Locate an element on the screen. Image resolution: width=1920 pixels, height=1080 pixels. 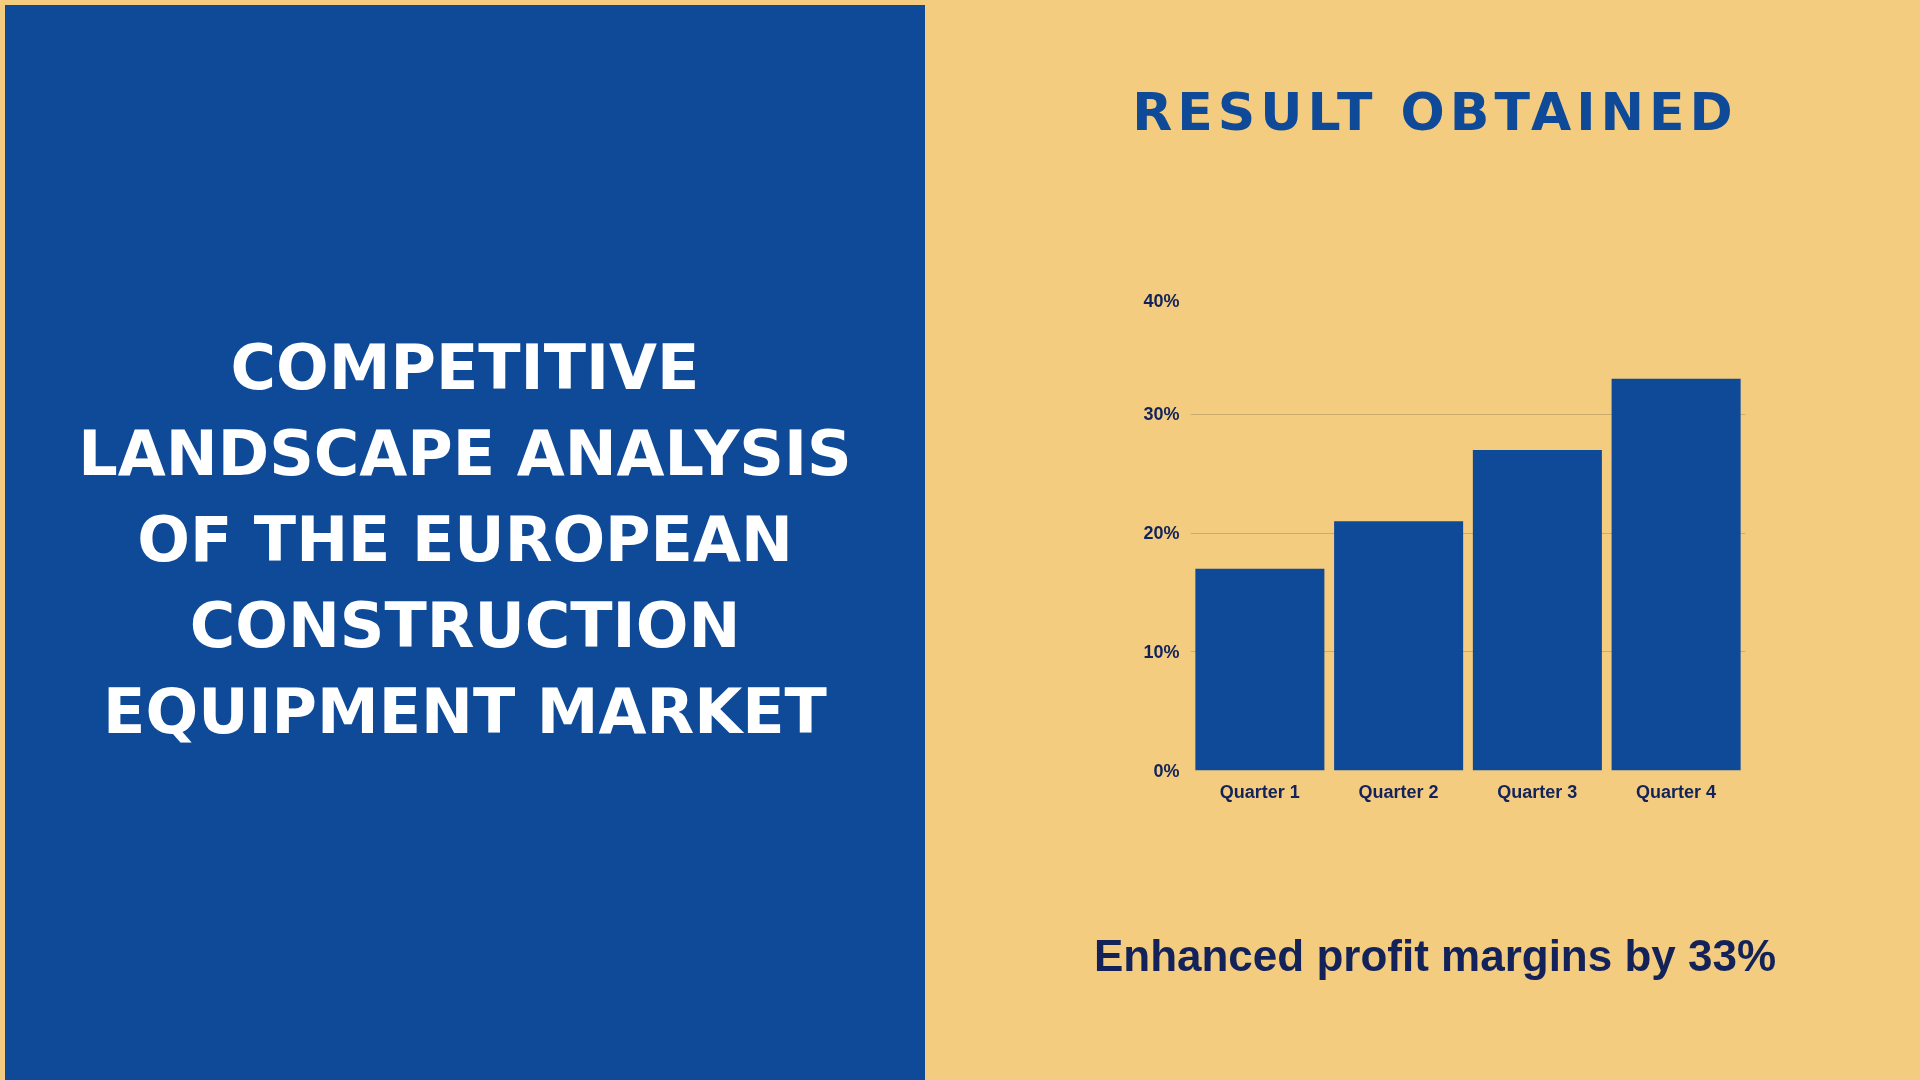
y-tick-label: 30% is located at coordinates (1161, 414).